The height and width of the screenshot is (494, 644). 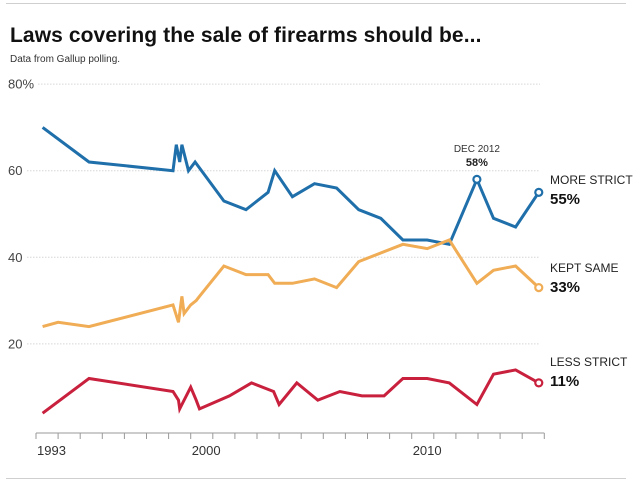 I want to click on series-labels: MORE STRICT 55% KEPT SAME 33% LESS STRICT 11%, so click(x=591, y=281).